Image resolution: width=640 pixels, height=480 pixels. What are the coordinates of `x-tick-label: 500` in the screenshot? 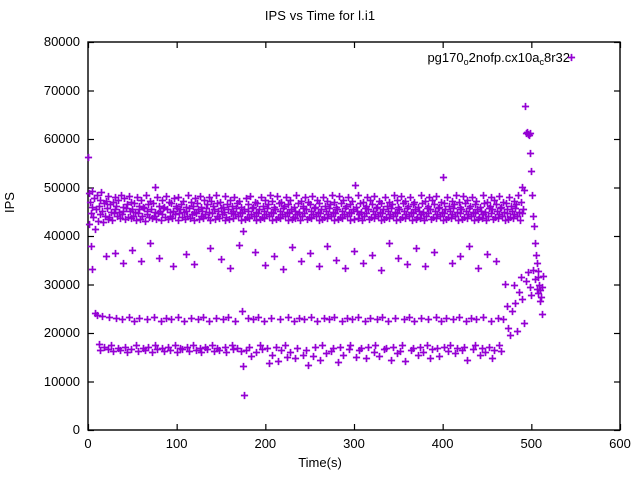 It's located at (531, 443).